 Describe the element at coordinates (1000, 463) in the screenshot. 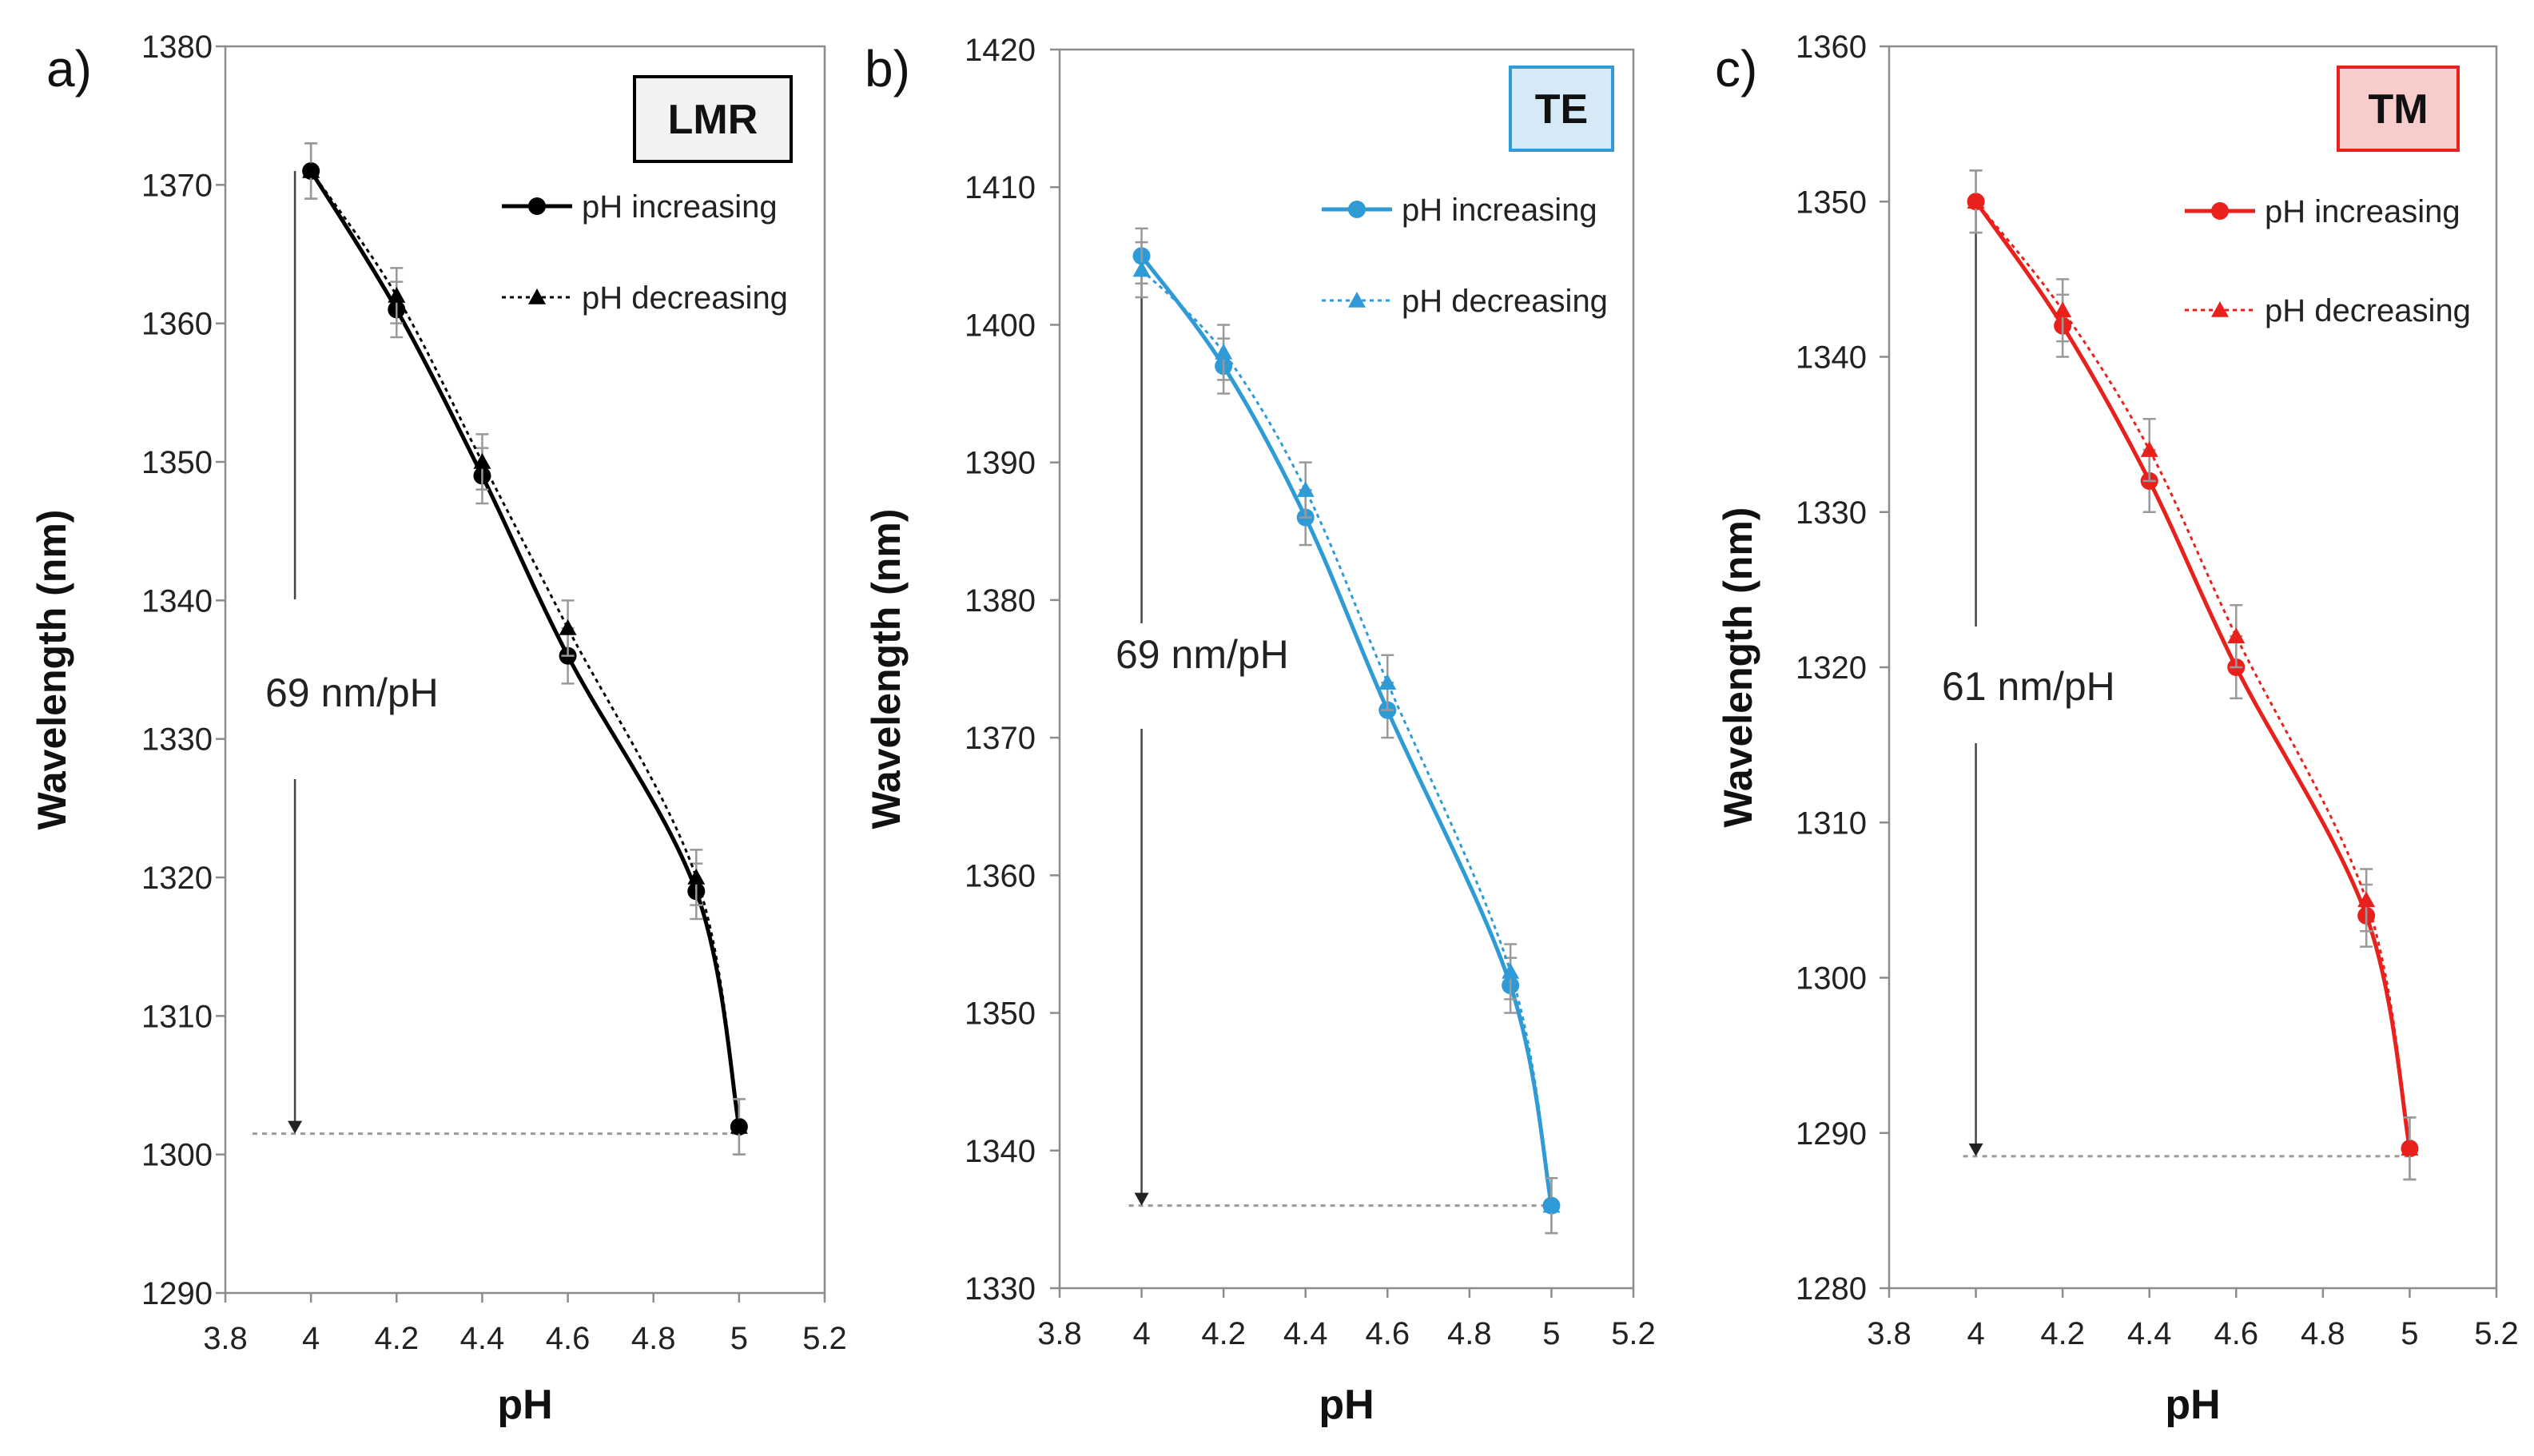

I see `y-tick-label: 1390` at that location.